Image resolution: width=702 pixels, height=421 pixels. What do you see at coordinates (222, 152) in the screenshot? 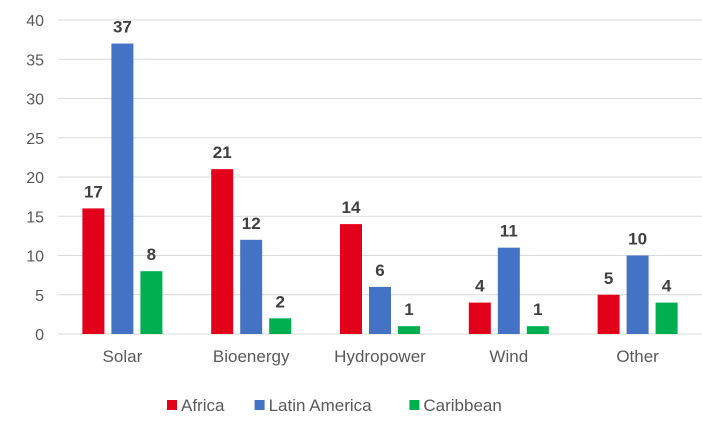
I see `data-label: 21` at bounding box center [222, 152].